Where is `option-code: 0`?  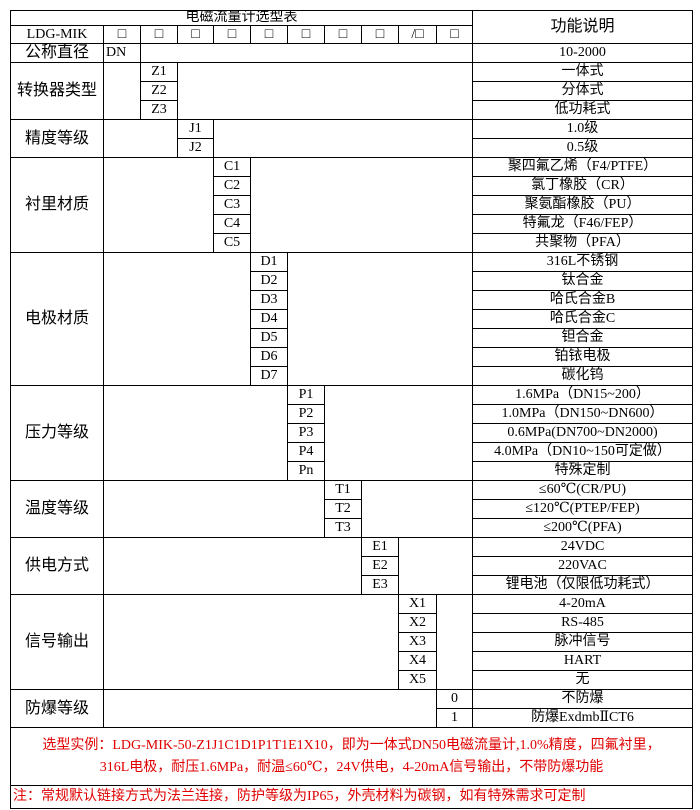
option-code: 0 is located at coordinates (454, 699).